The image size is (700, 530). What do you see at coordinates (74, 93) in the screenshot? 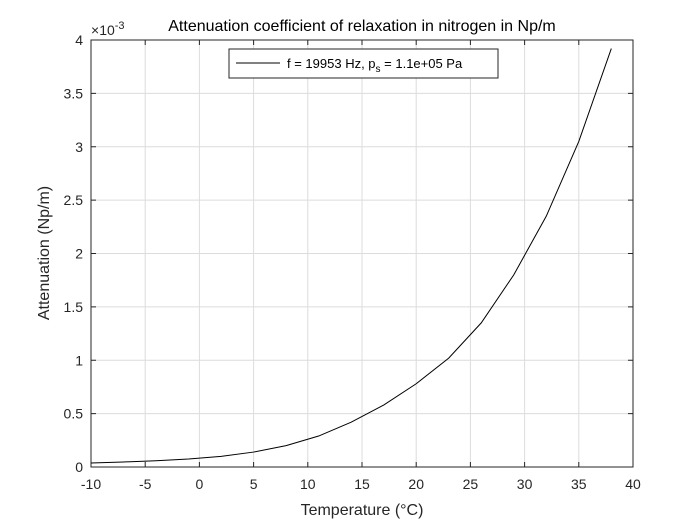
I see `y-tick-label: 3.5` at bounding box center [74, 93].